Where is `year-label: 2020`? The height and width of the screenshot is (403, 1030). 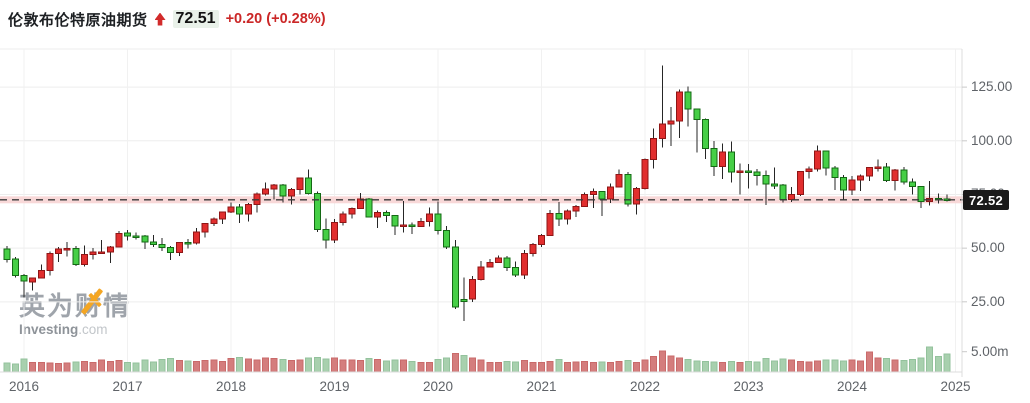
year-label: 2020 is located at coordinates (438, 386).